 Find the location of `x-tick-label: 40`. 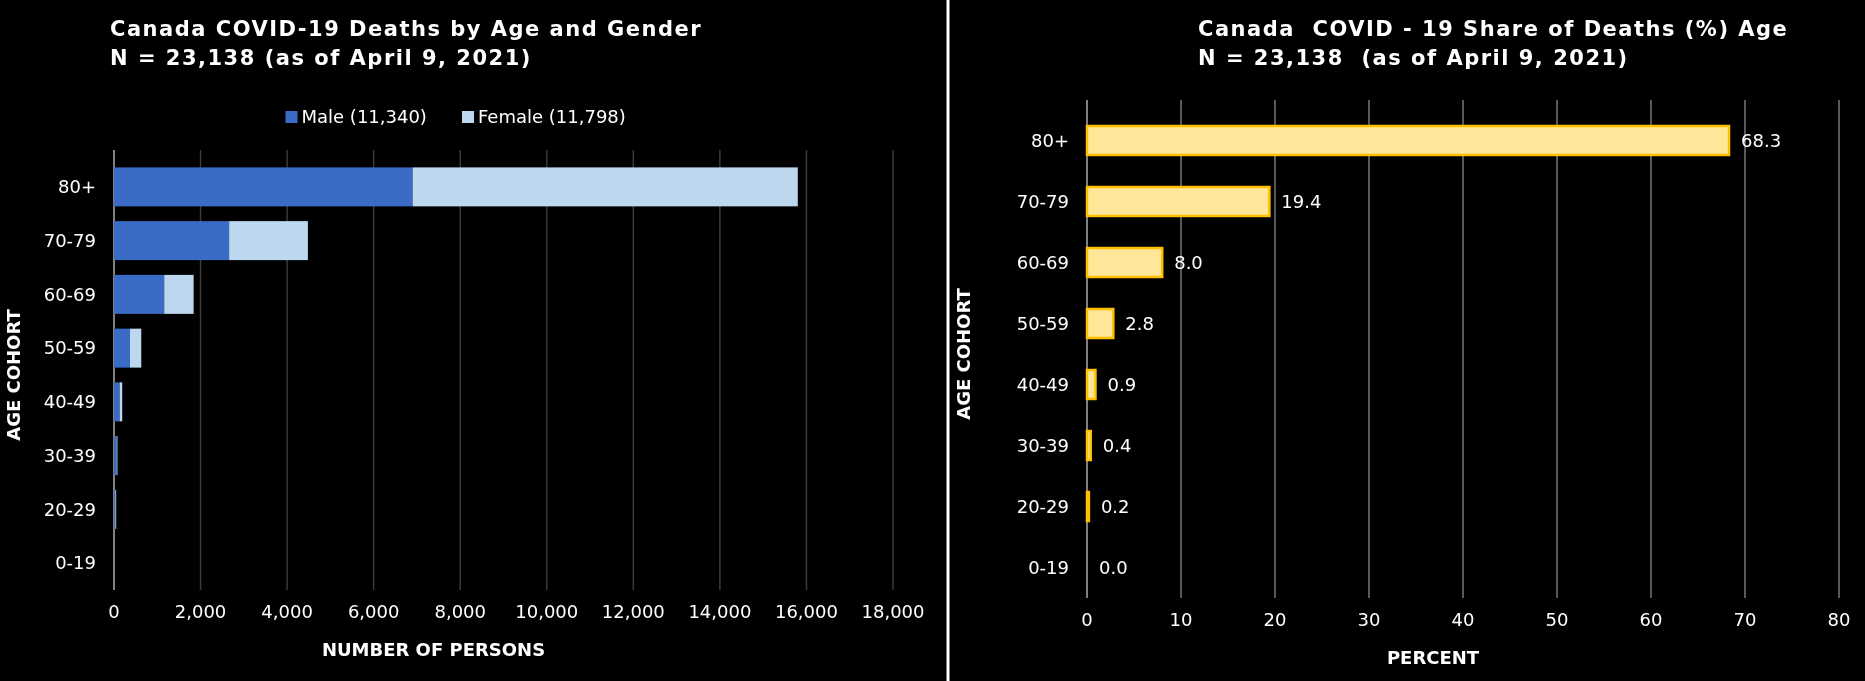

x-tick-label: 40 is located at coordinates (1463, 619).